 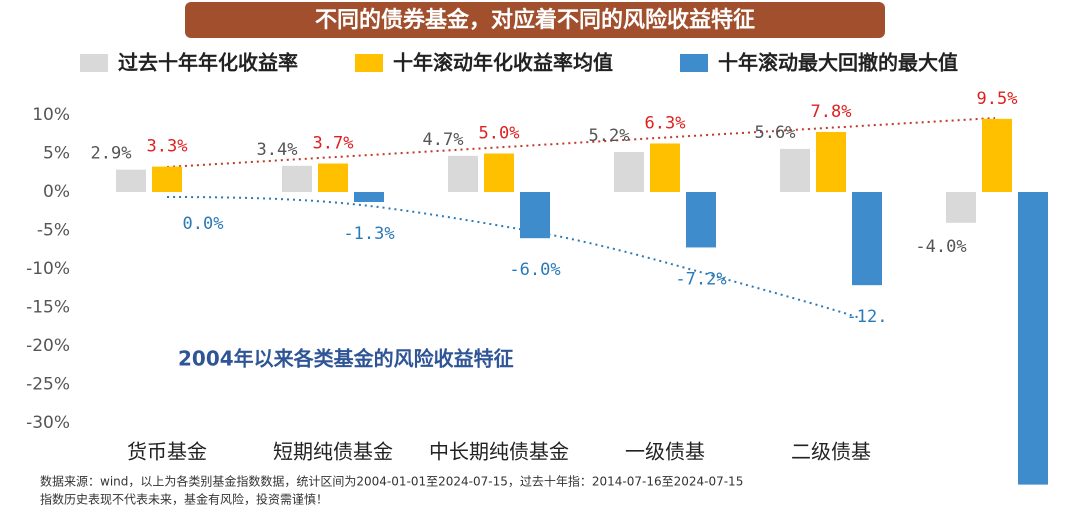 What do you see at coordinates (48, 385) in the screenshot?
I see `y-tick-label: -25%` at bounding box center [48, 385].